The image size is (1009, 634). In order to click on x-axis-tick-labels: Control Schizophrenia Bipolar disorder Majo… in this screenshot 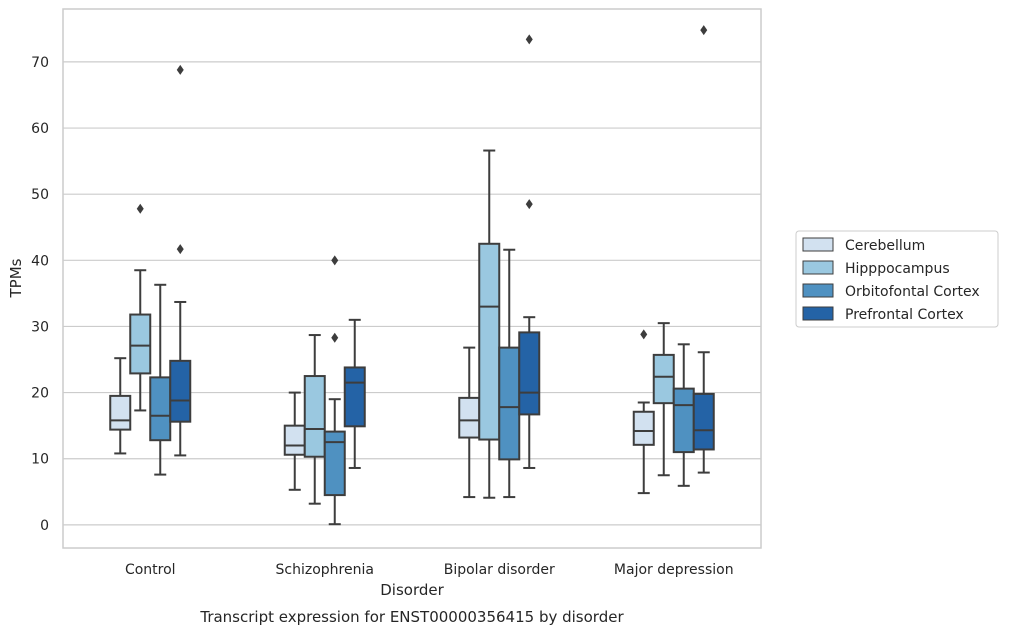, I will do `click(429, 570)`.